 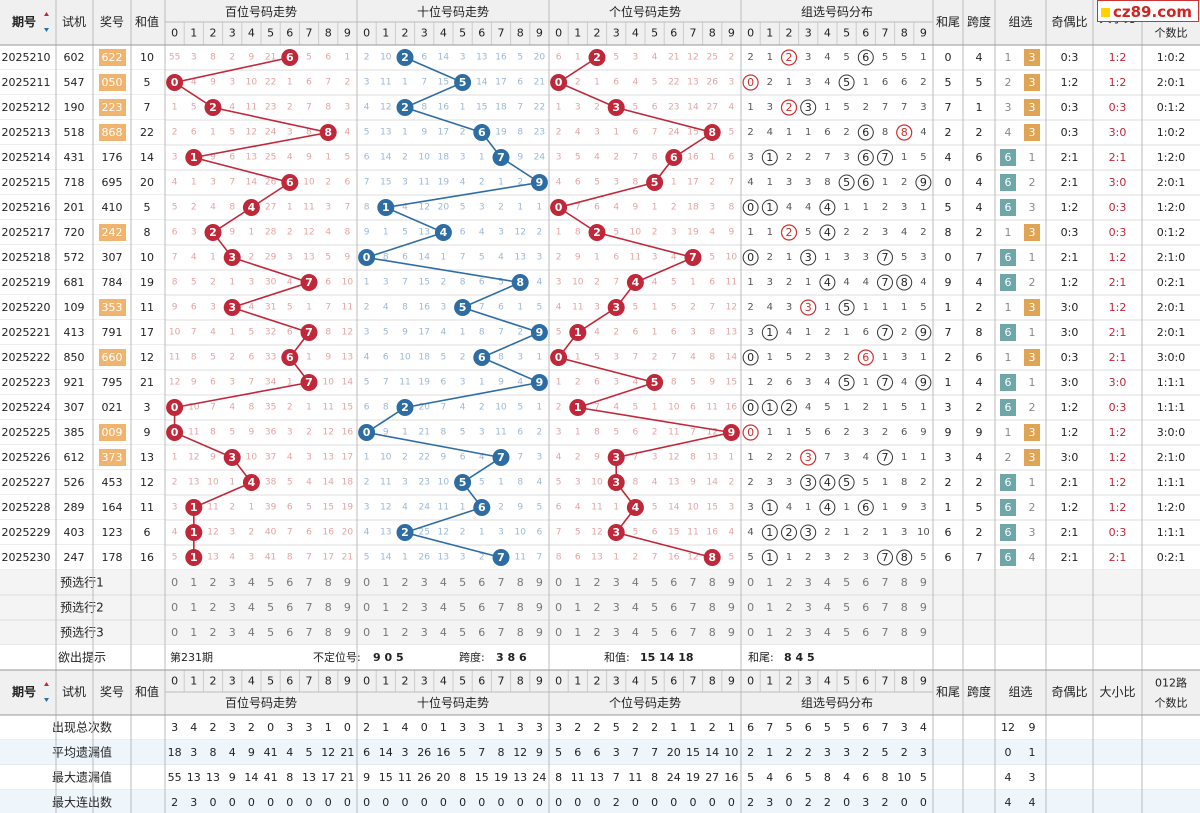 I want to click on header-odd-even: 奇偶比, so click(x=1069, y=22).